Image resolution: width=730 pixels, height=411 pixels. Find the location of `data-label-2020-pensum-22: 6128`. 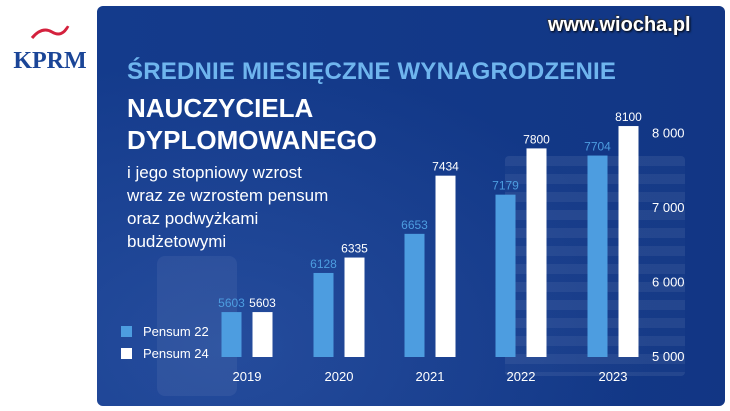

data-label-2020-pensum-22: 6128 is located at coordinates (323, 264).